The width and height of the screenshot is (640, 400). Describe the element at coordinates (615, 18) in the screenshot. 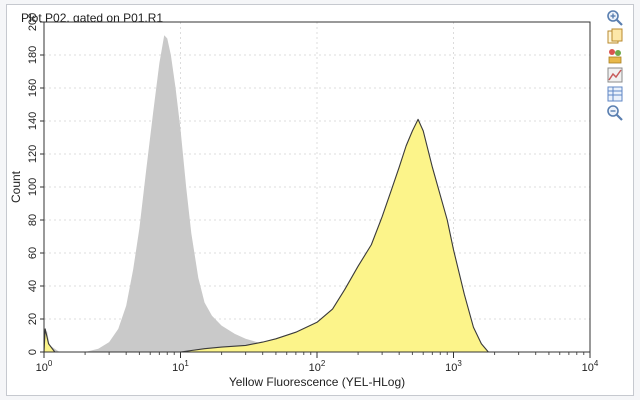

I see `zoom-in-icon` at that location.